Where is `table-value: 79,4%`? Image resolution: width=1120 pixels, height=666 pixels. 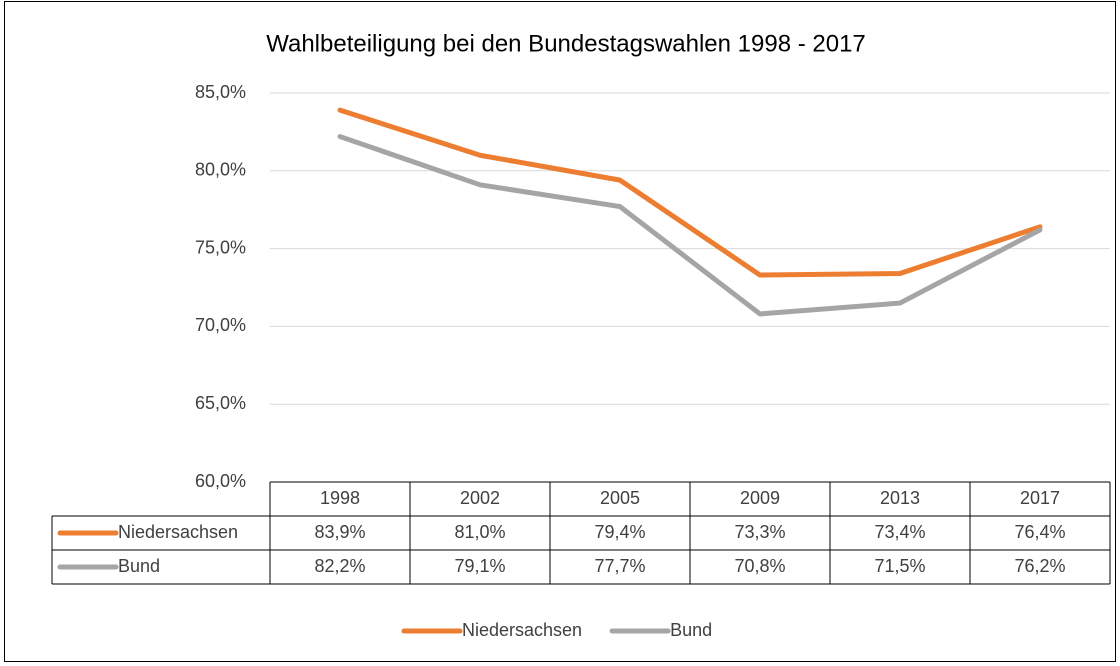 table-value: 79,4% is located at coordinates (619, 532).